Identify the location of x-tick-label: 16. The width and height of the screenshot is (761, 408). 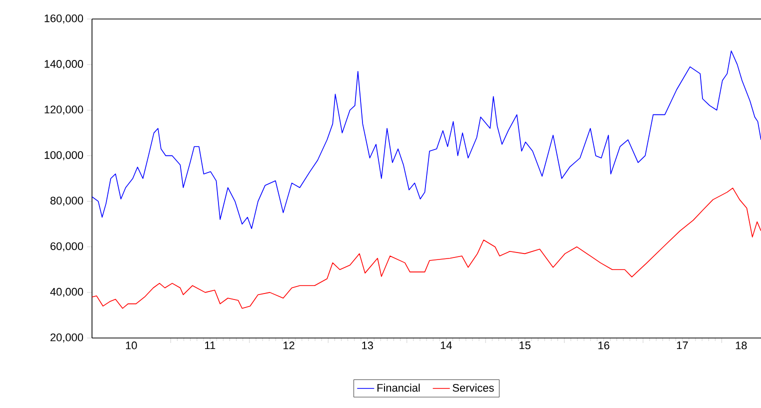
(604, 346).